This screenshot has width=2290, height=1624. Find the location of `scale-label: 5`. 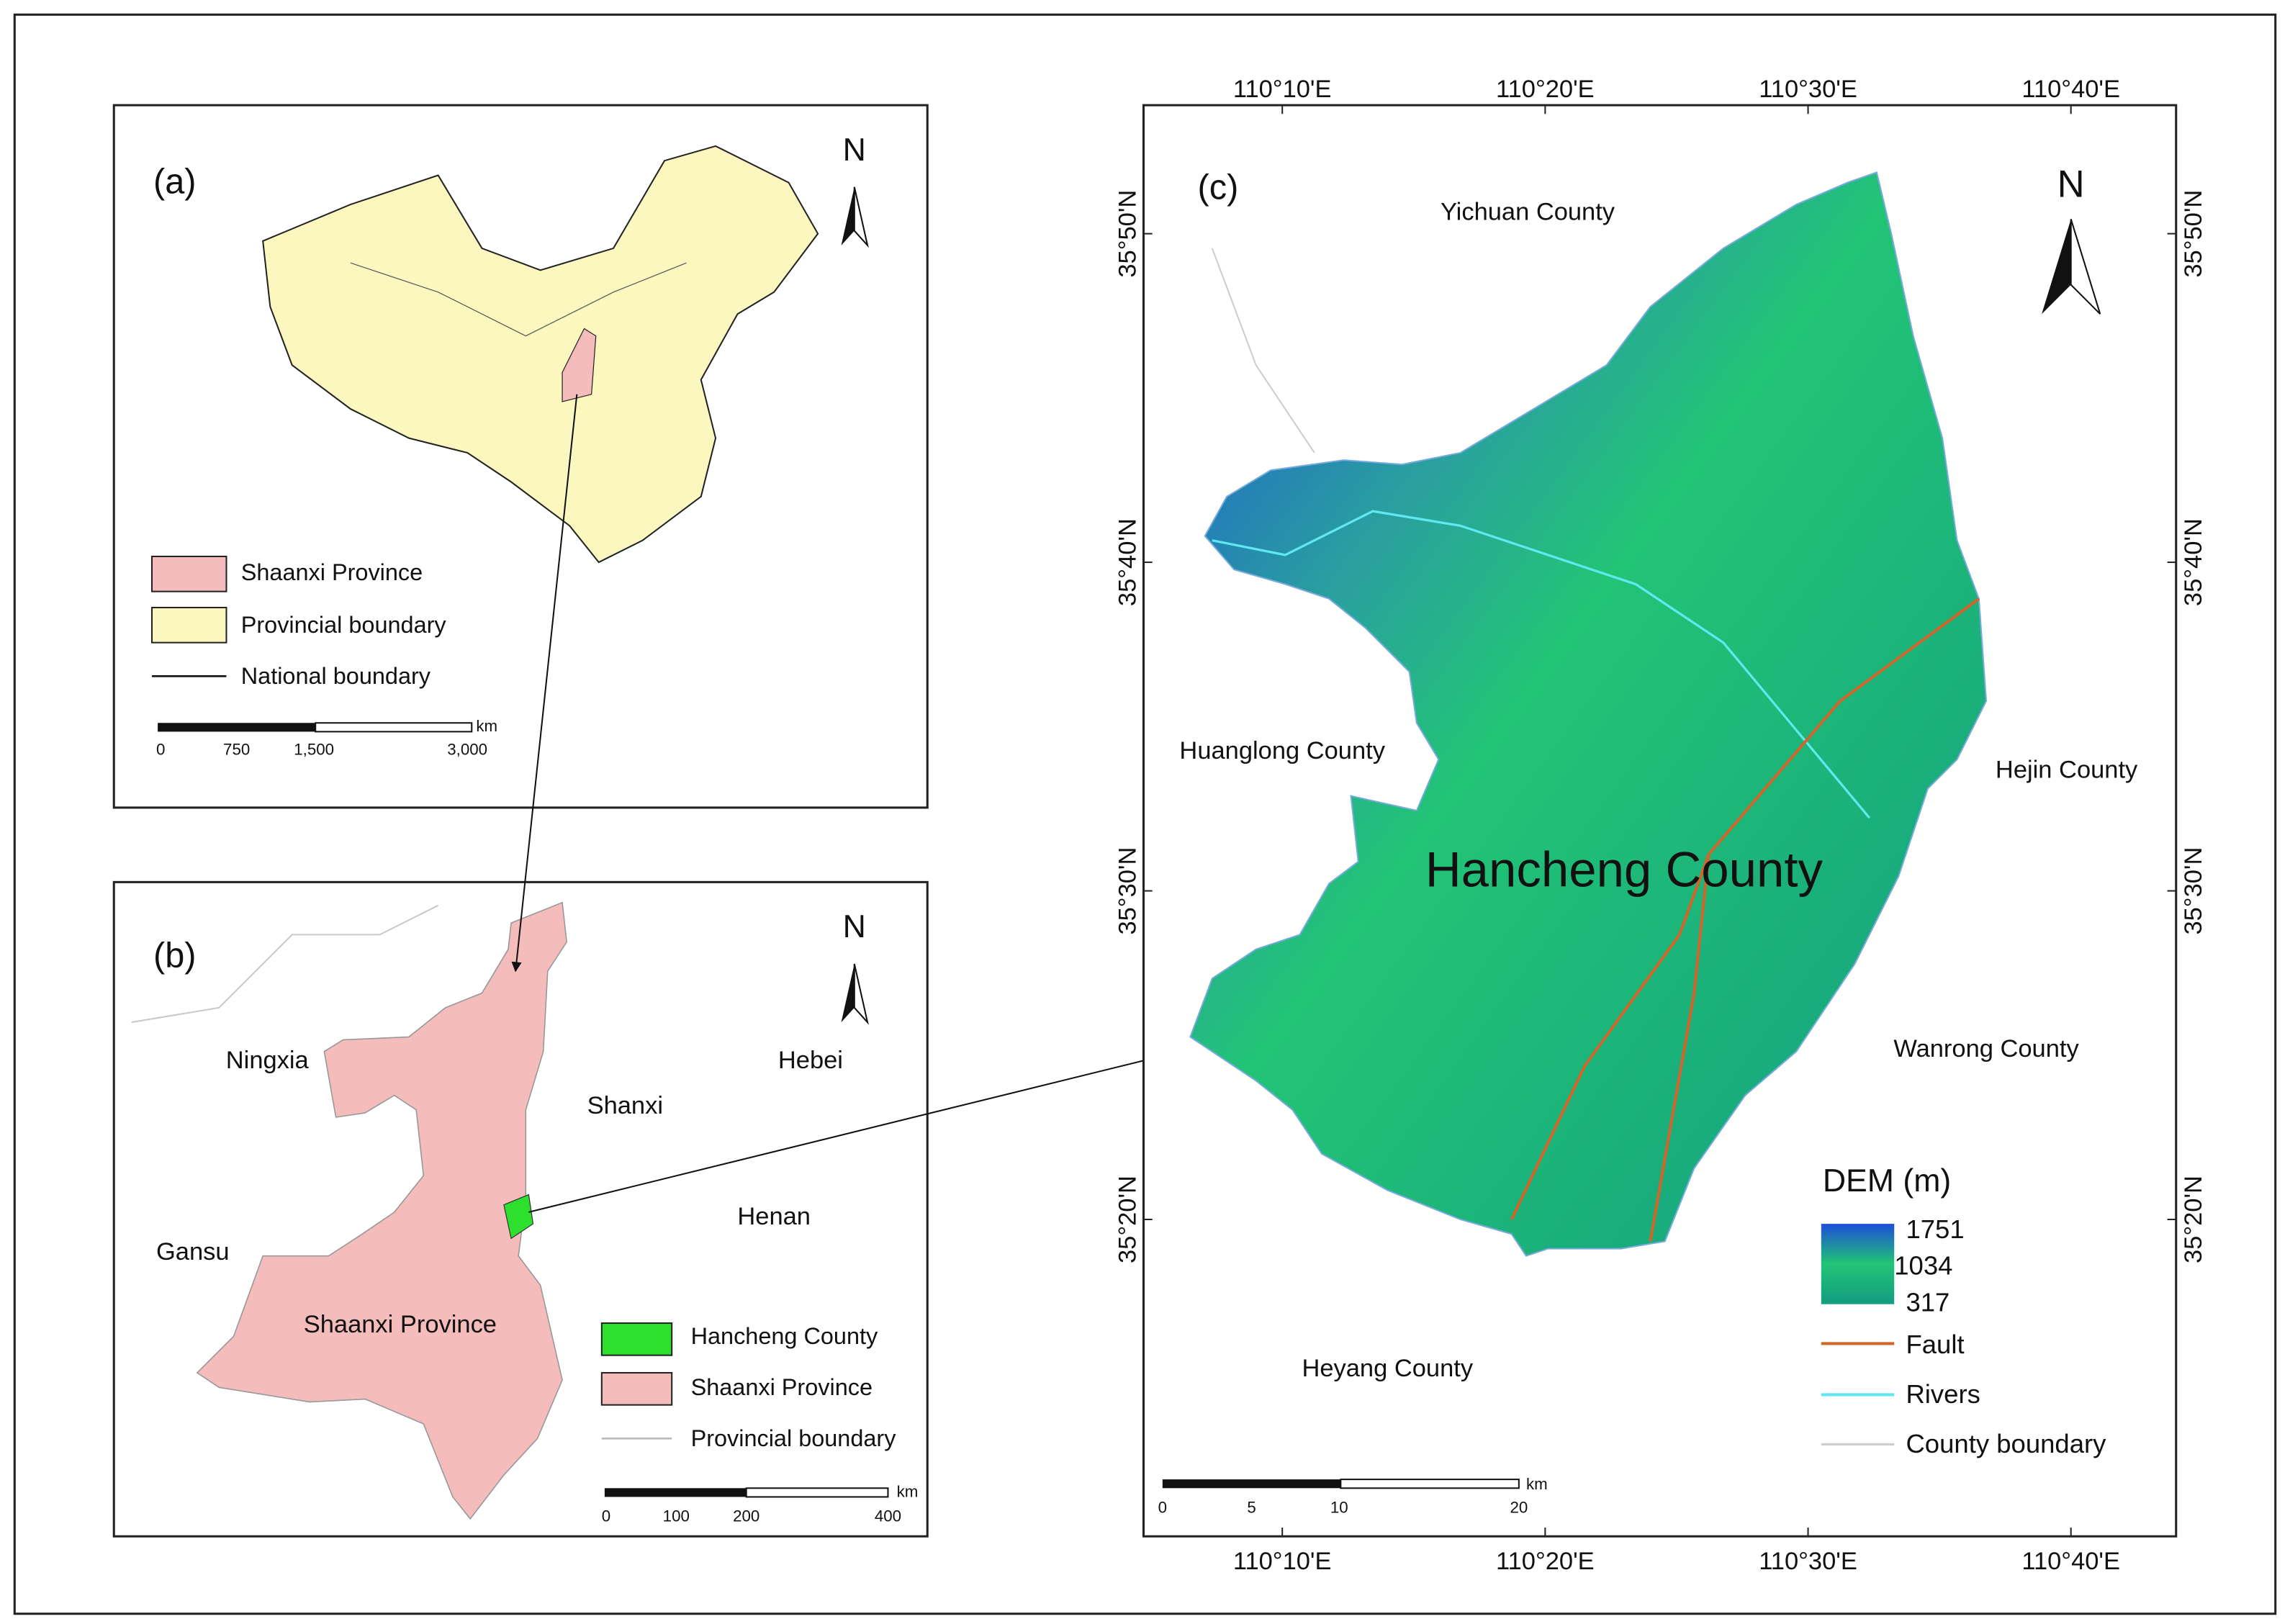

scale-label: 5 is located at coordinates (1251, 1508).